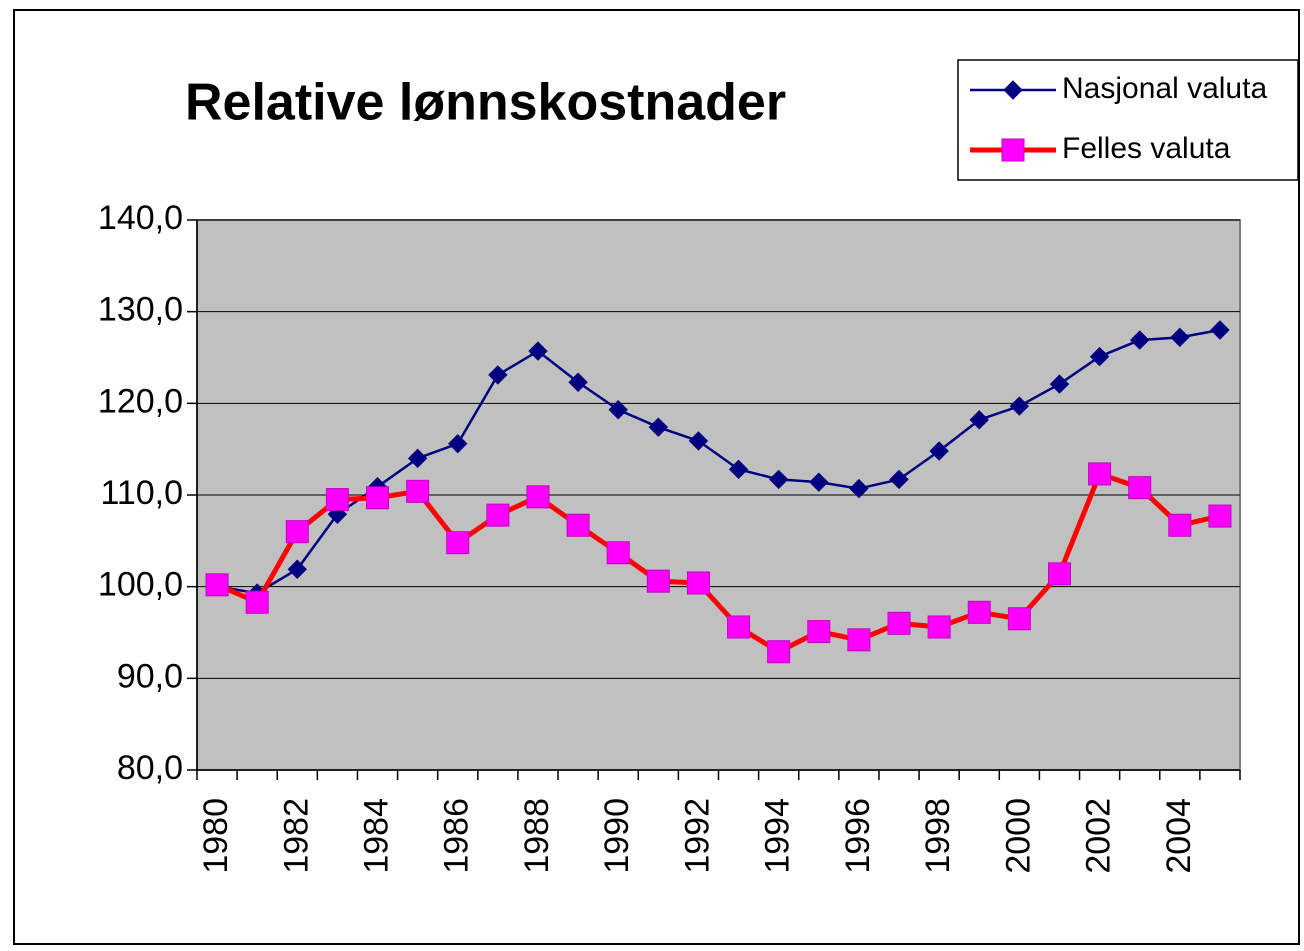  I want to click on x-tick-label: 1984, so click(377, 836).